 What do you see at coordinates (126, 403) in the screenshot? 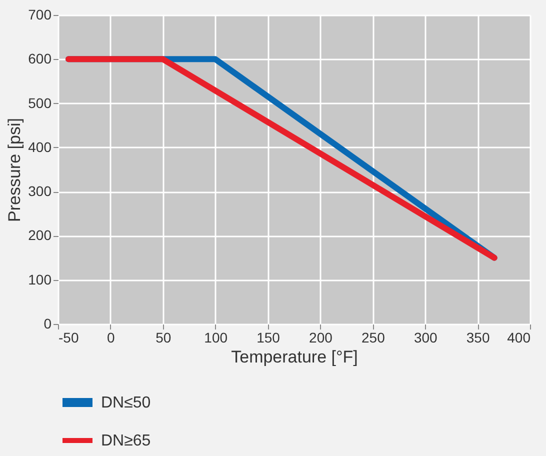
I see `legend-label: DN≤50` at bounding box center [126, 403].